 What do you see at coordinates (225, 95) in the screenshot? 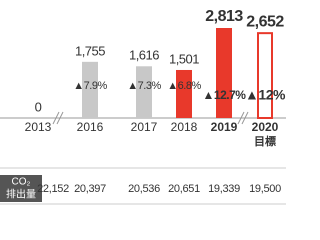
I see `reduction-label: ▲12.7%` at bounding box center [225, 95].